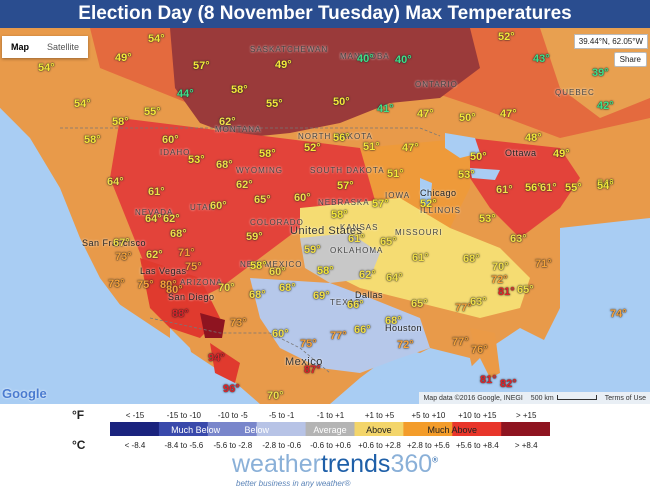  What do you see at coordinates (20, 47) in the screenshot?
I see `map-tab: Map` at bounding box center [20, 47].